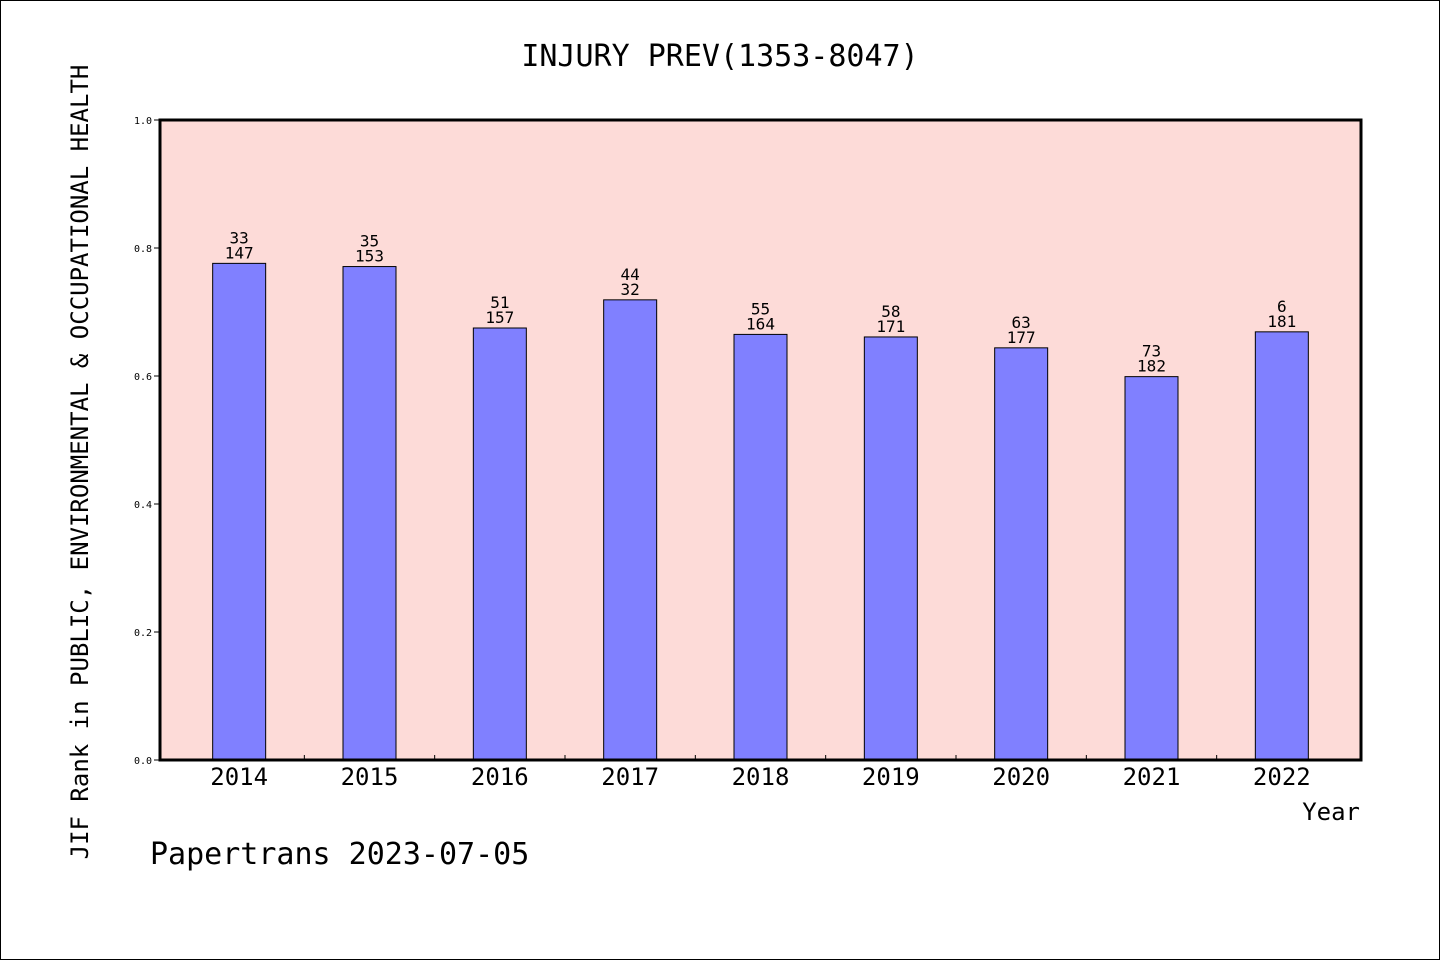 This screenshot has width=1440, height=960. What do you see at coordinates (239, 237) in the screenshot?
I see `rank-label: 33` at bounding box center [239, 237].